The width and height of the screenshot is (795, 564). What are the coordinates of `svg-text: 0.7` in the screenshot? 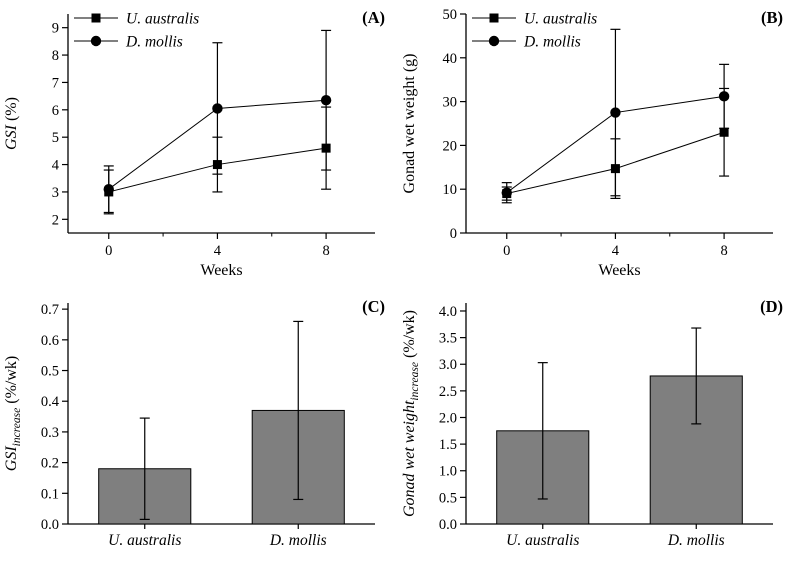 It's located at (50, 310).